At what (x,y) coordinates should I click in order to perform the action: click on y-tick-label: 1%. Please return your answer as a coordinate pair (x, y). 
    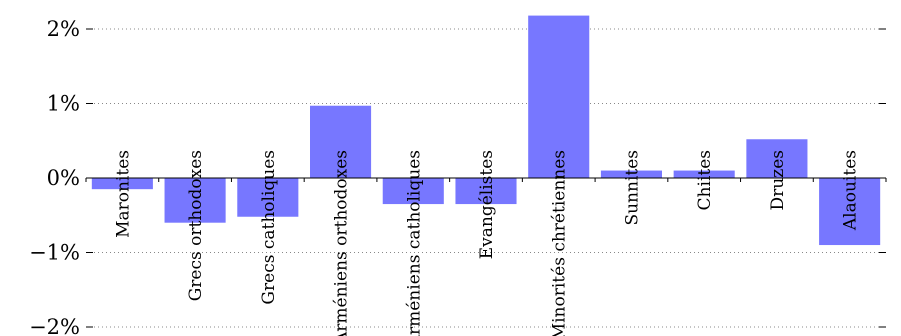
    Looking at the image, I should click on (63, 104).